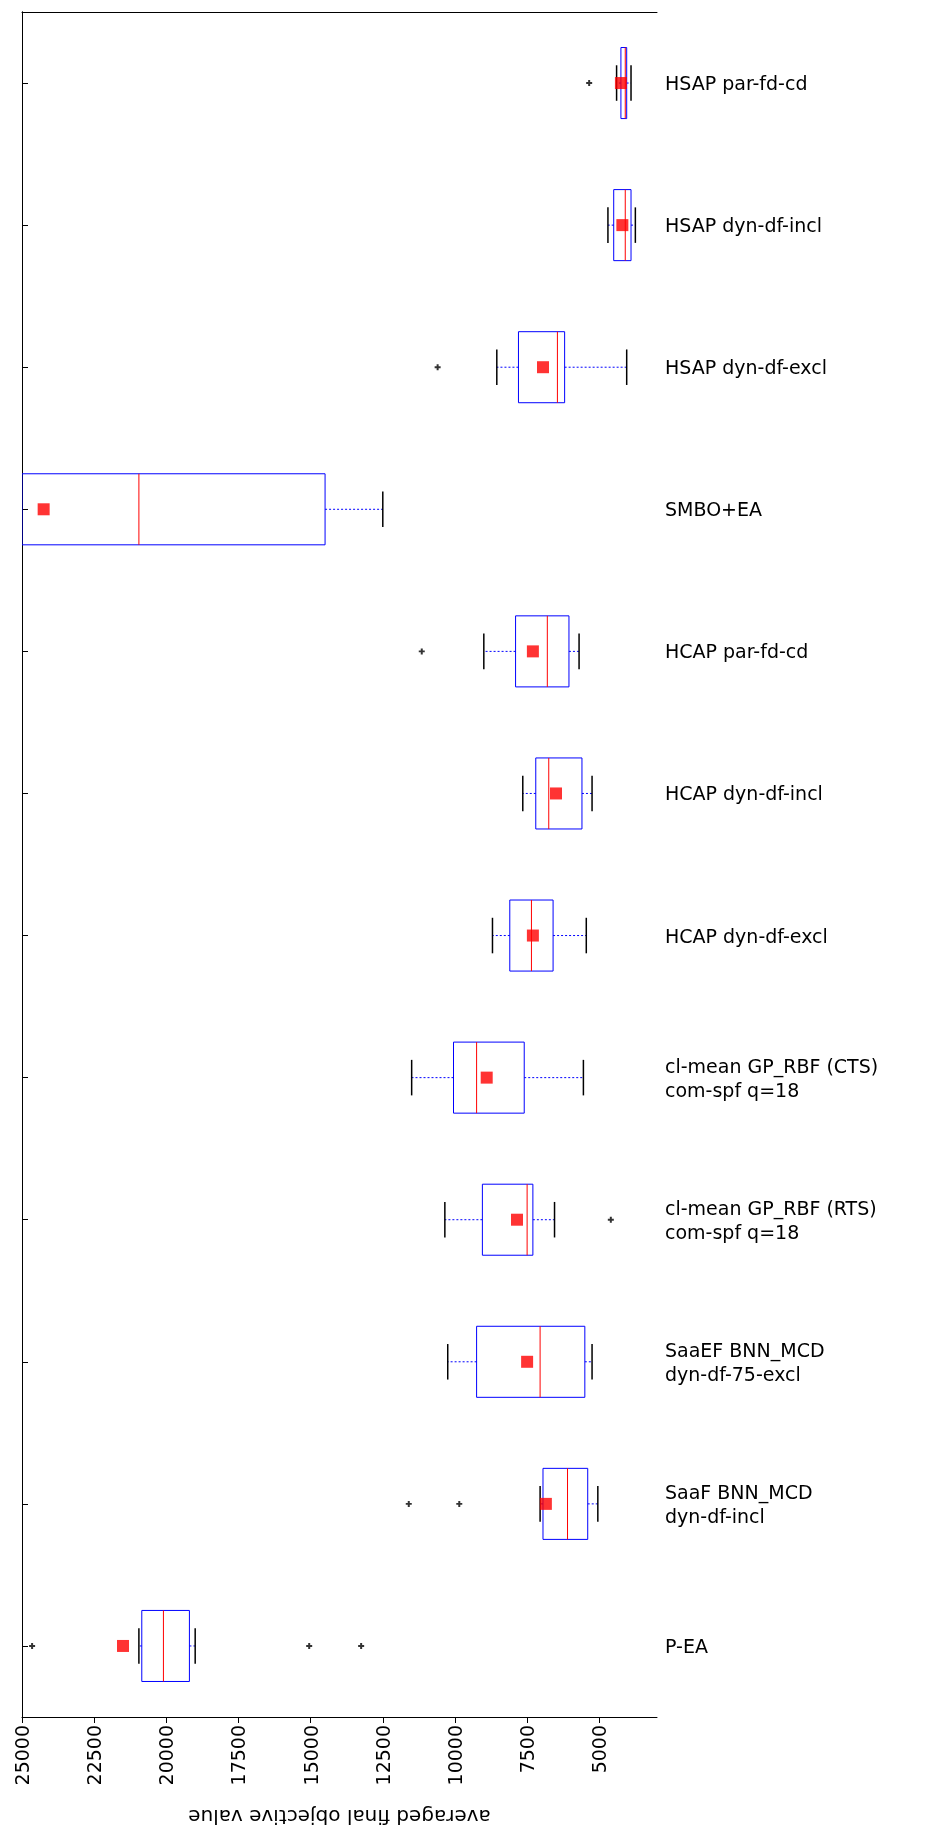  I want to click on y-tick-label: HSAP dyn-df-excl, so click(746, 367).